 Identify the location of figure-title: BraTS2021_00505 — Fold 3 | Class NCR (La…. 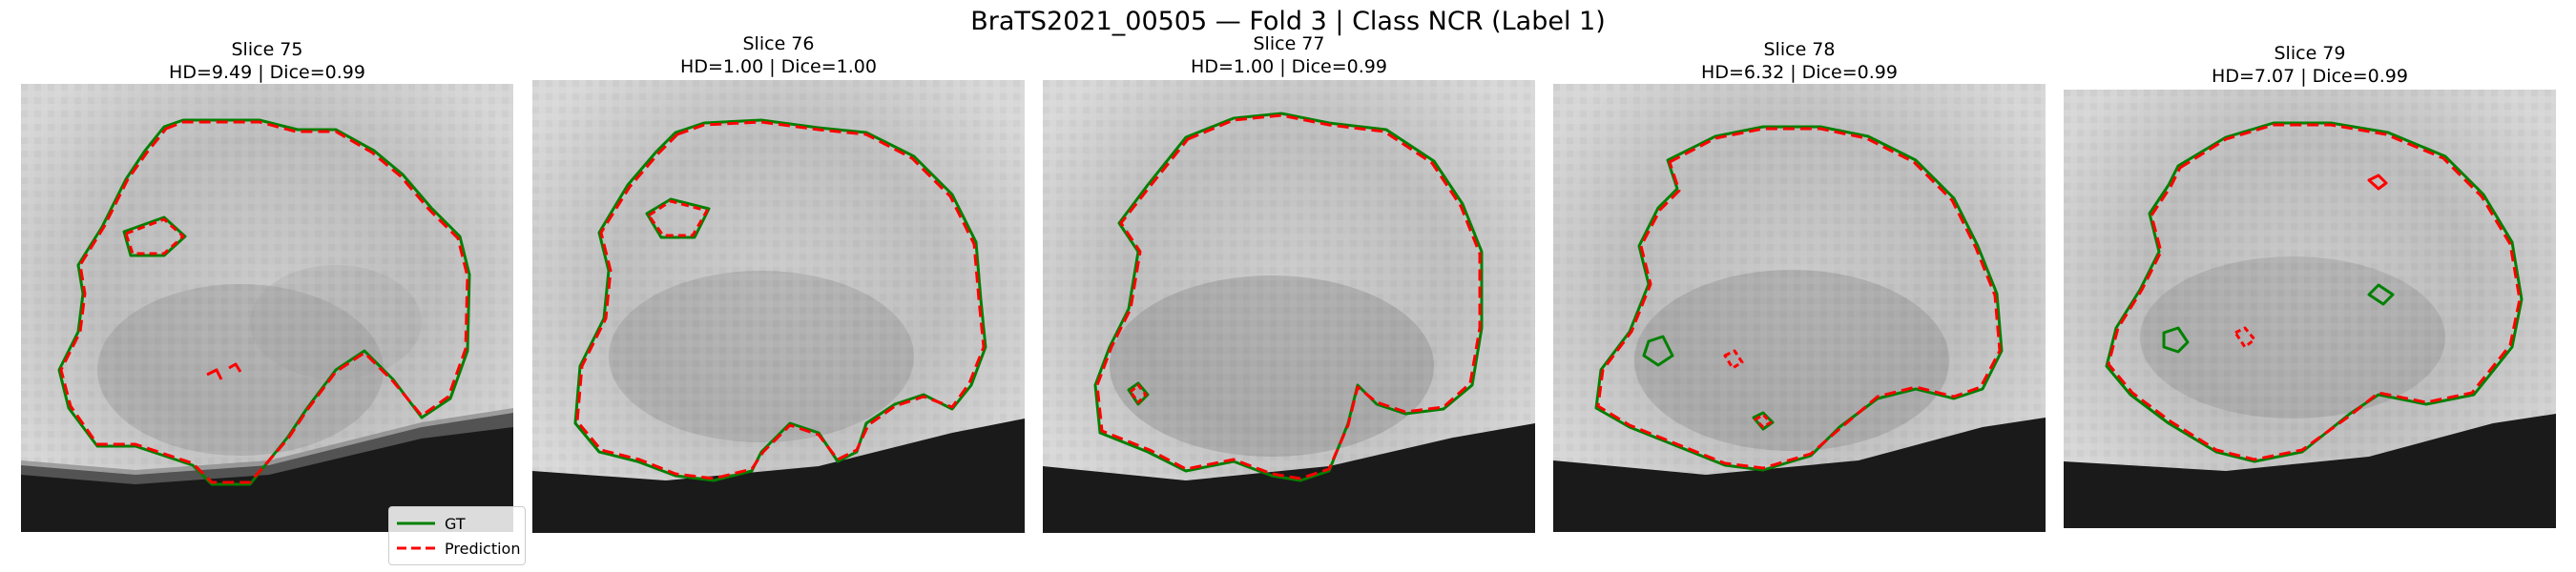
(1288, 21).